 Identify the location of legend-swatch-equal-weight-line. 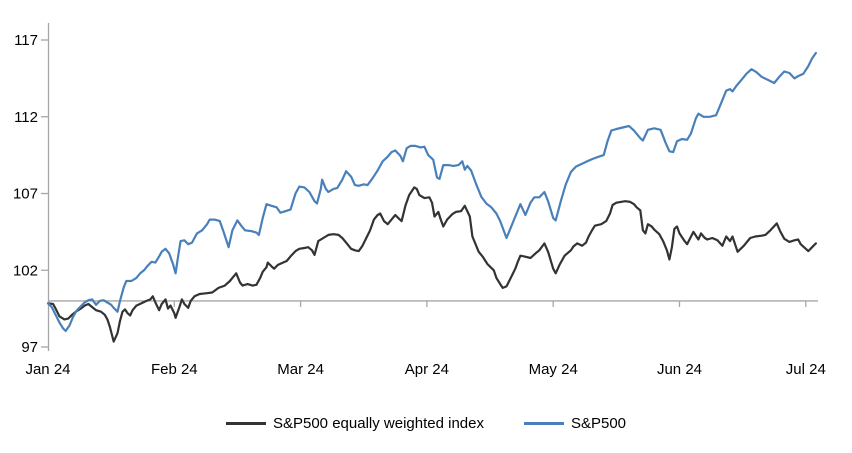
(245, 423).